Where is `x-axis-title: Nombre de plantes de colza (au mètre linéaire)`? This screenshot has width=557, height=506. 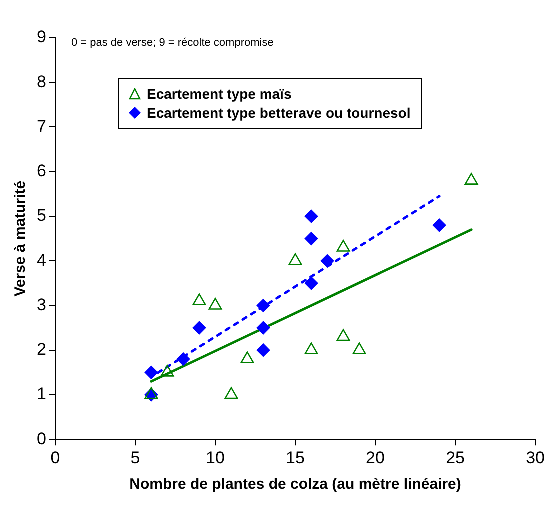 x-axis-title: Nombre de plantes de colza (au mètre linéaire) is located at coordinates (296, 485).